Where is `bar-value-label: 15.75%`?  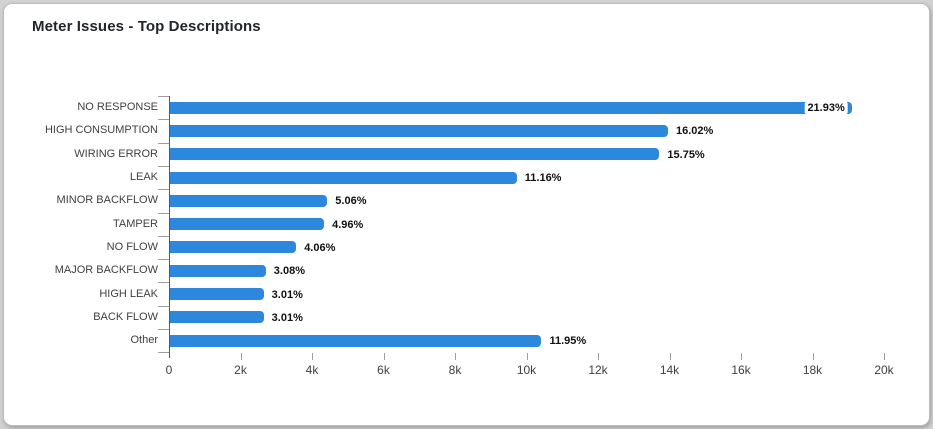 bar-value-label: 15.75% is located at coordinates (686, 154).